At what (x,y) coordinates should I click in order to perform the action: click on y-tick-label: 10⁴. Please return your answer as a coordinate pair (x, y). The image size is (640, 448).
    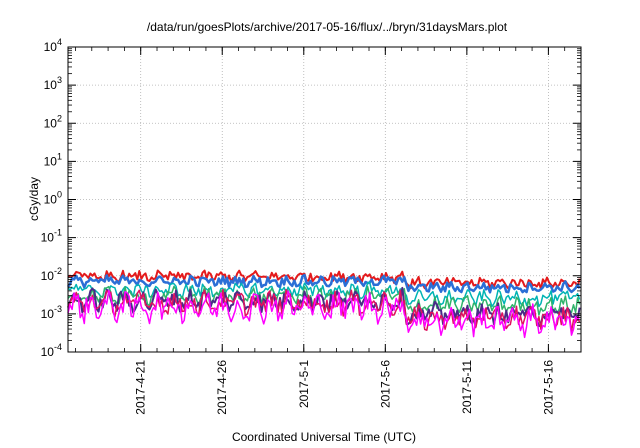
    Looking at the image, I should click on (53, 45).